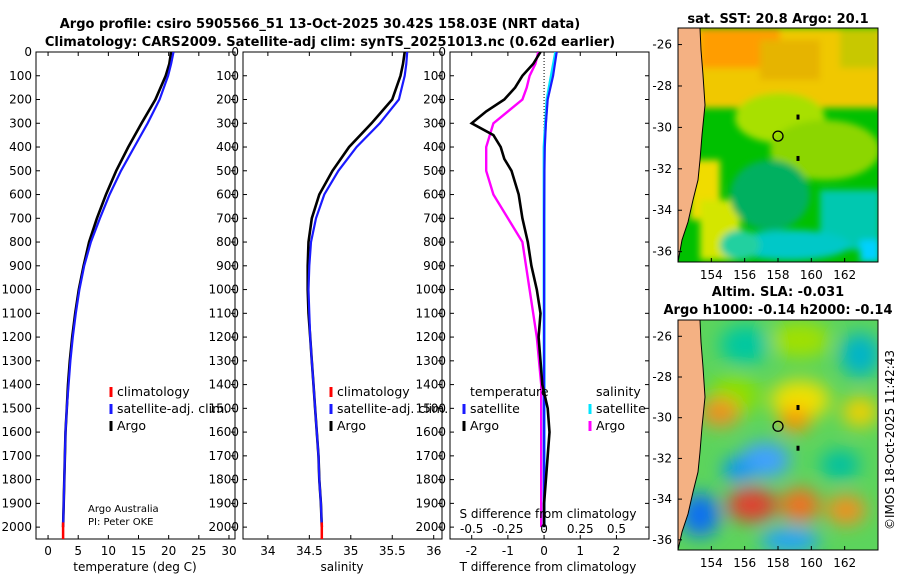 Image resolution: width=900 pixels, height=580 pixels. Describe the element at coordinates (890, 440) in the screenshot. I see `imos-timestamp: ©IMOS 18-Oct-2025 11:42:43` at that location.